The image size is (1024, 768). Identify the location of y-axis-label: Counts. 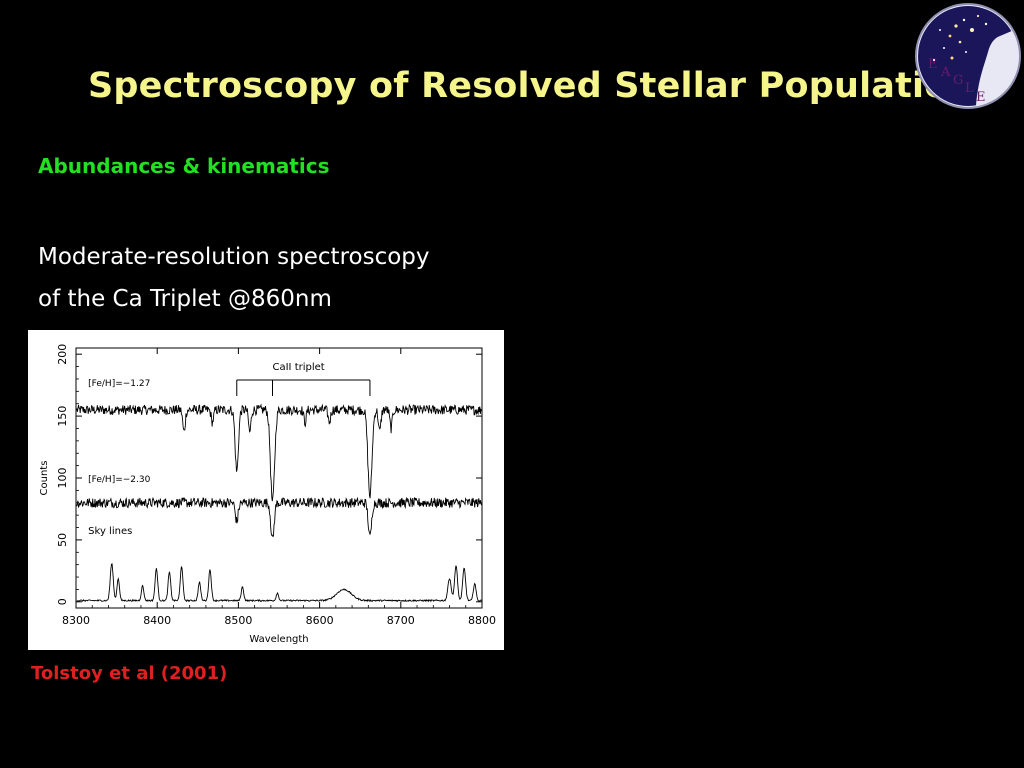
(44, 478).